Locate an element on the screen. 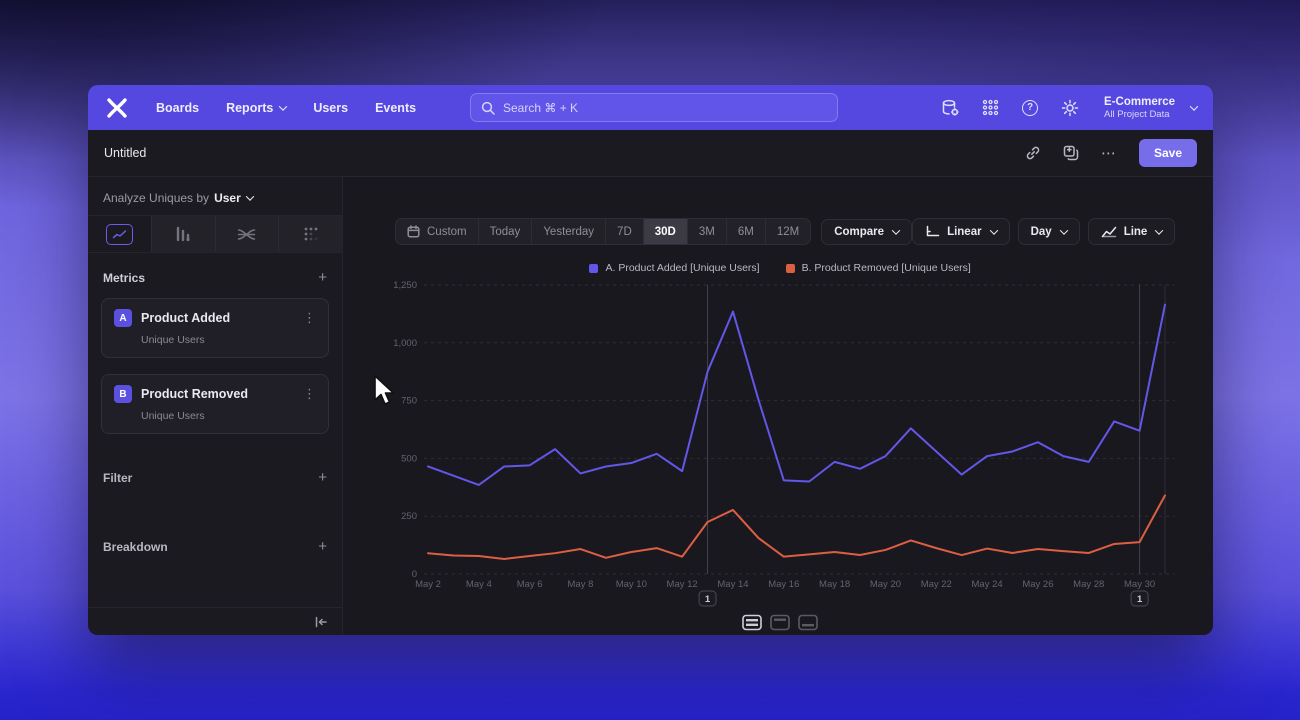  date-range-control: Custom Today Yesterday 7D 30D 3M 6M 12M is located at coordinates (603, 231).